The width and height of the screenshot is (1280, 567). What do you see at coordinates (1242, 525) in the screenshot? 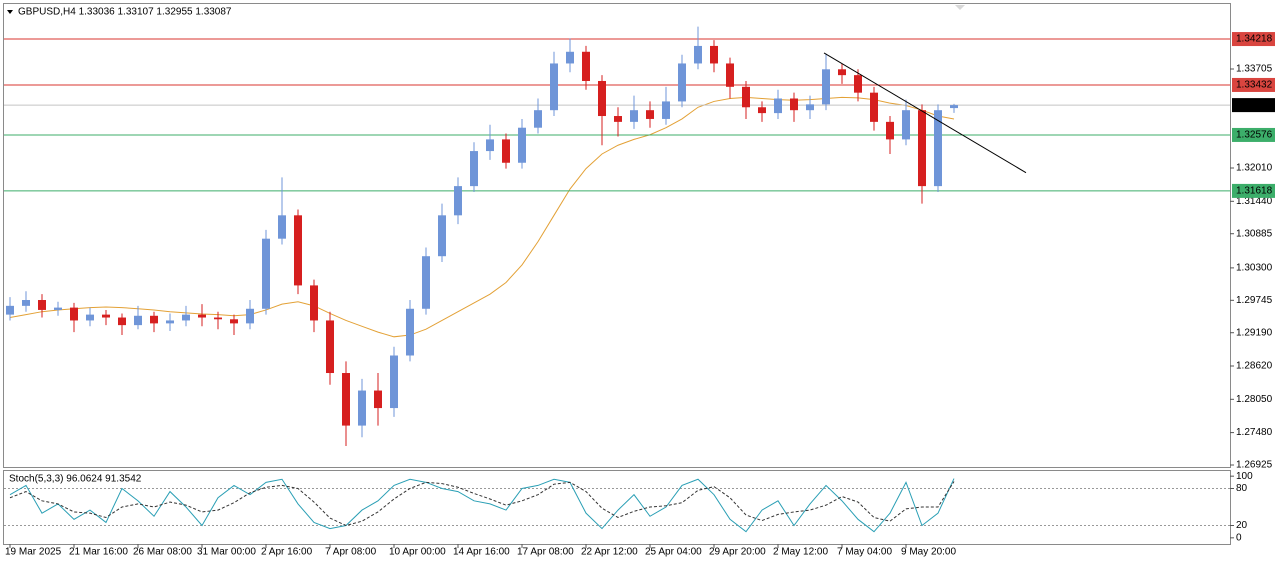
I see `y-tick-label: 20` at bounding box center [1242, 525].